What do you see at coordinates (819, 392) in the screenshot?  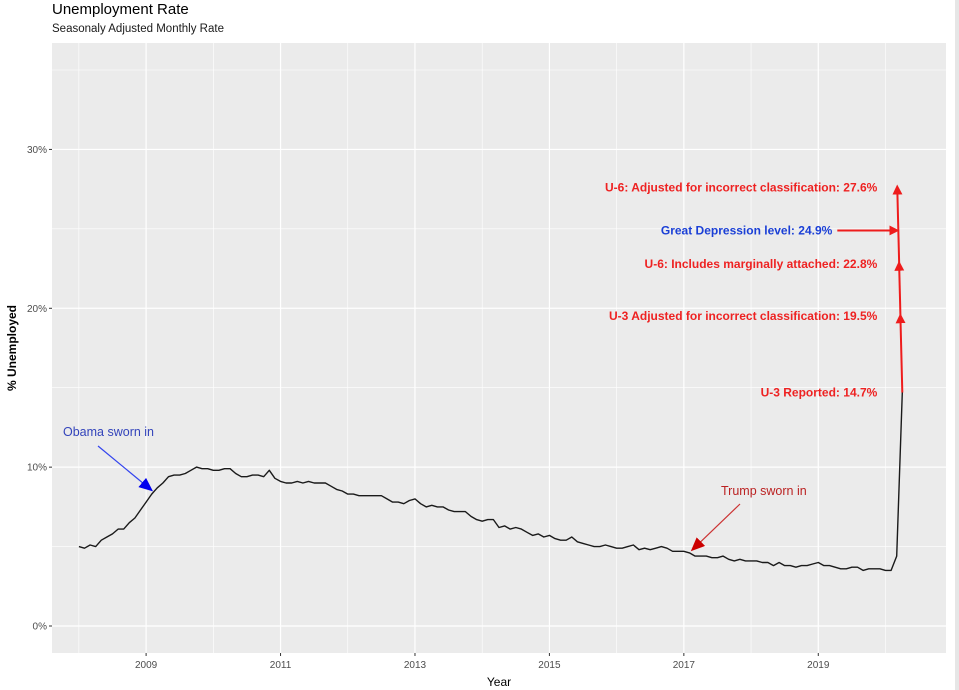 I see `u3-reported-label: U-3 Reported: 14.7%` at bounding box center [819, 392].